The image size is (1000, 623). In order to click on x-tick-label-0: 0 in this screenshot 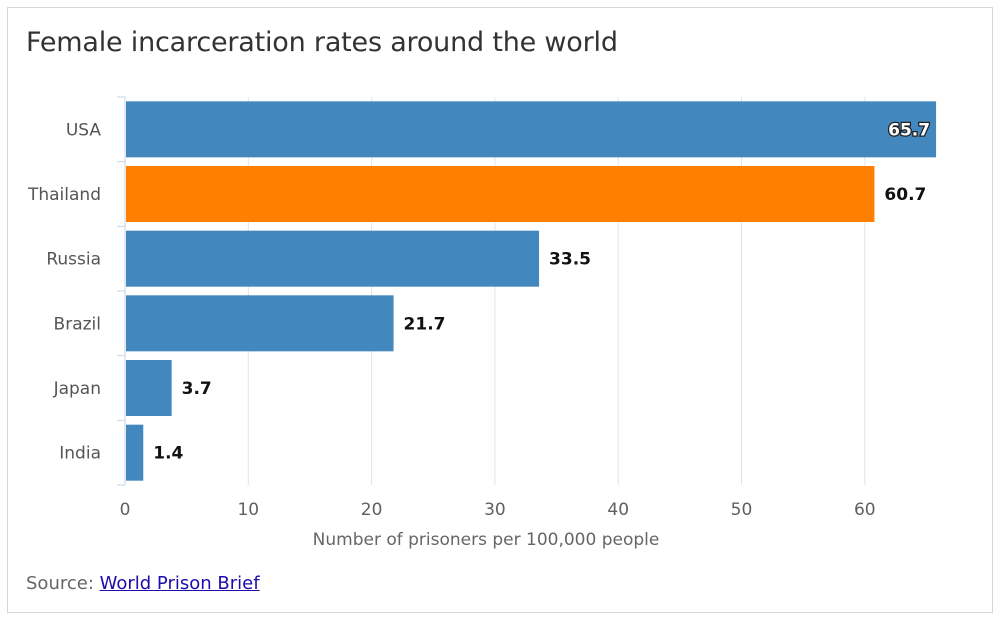, I will do `click(125, 510)`.